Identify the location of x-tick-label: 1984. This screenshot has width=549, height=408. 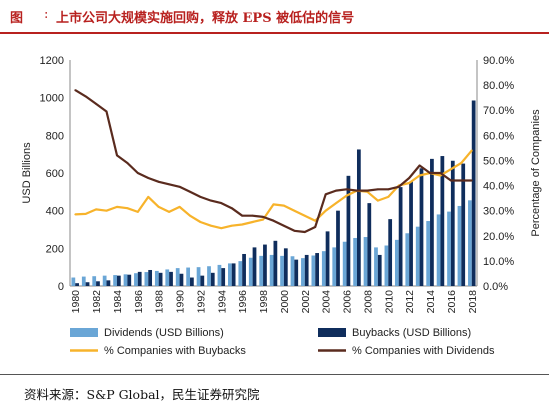
(118, 302).